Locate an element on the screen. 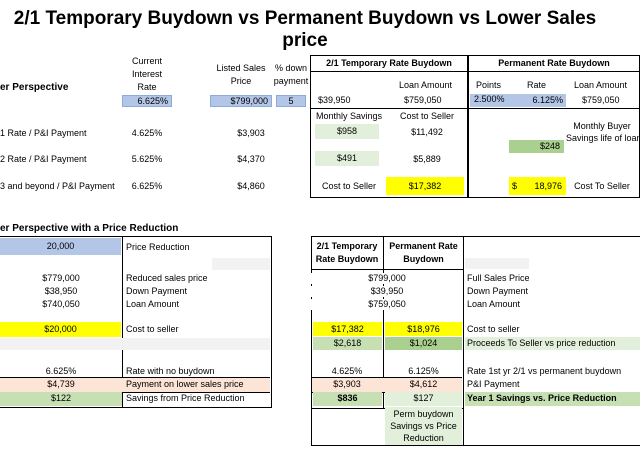 Image resolution: width=640 pixels, height=460 pixels. reduced-price-label: Reduced sales price is located at coordinates (167, 278).